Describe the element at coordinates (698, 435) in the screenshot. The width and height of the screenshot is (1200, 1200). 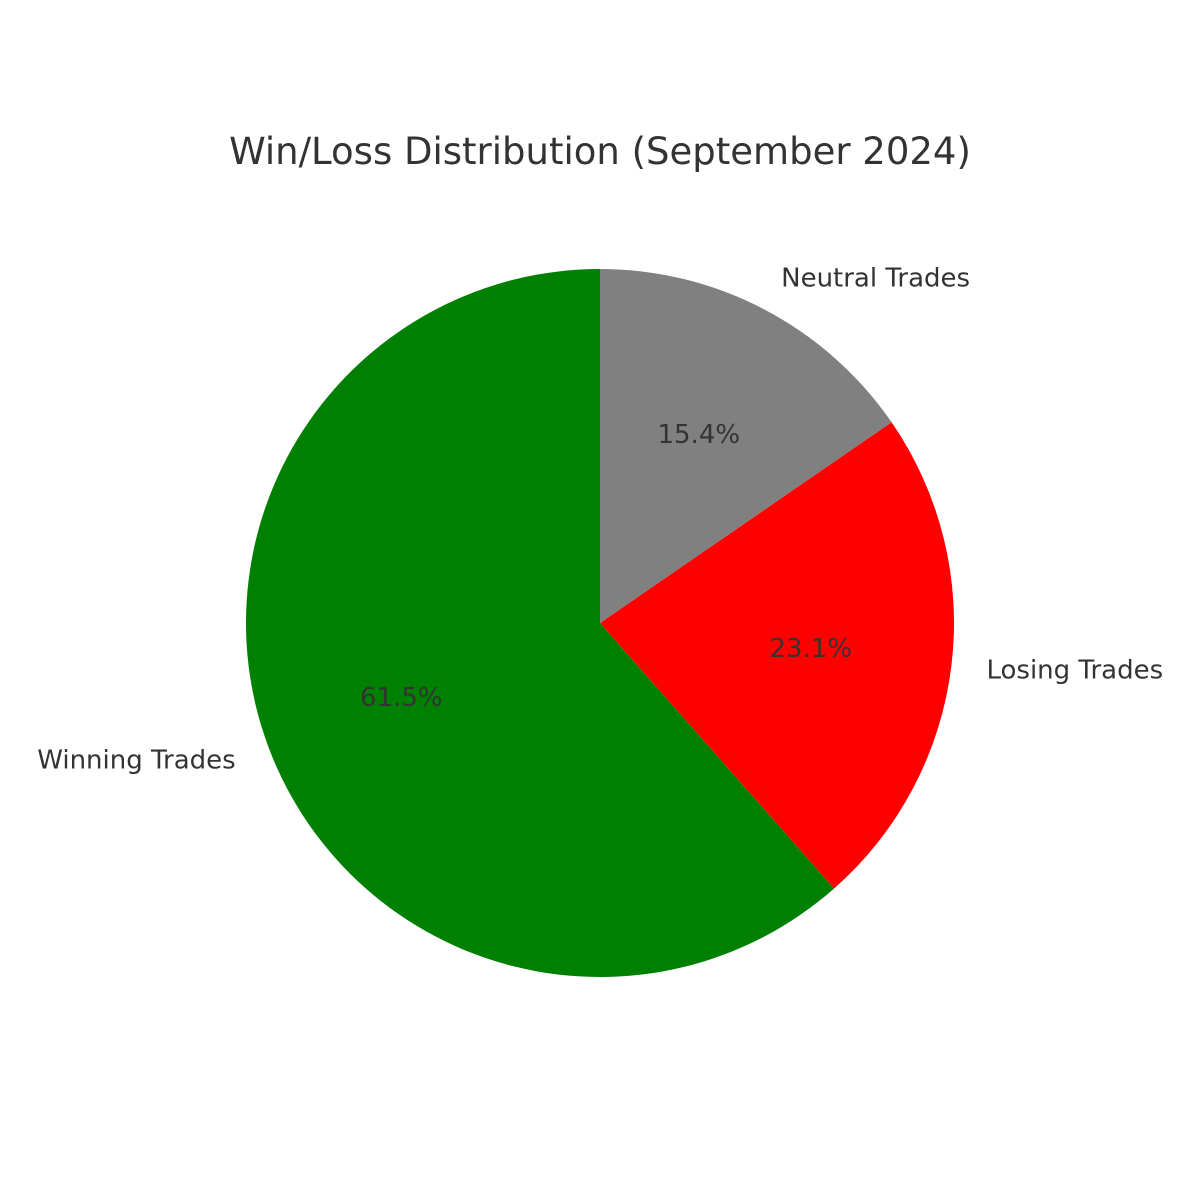
I see `slice-percent-neutral-trades: 15.4%` at that location.